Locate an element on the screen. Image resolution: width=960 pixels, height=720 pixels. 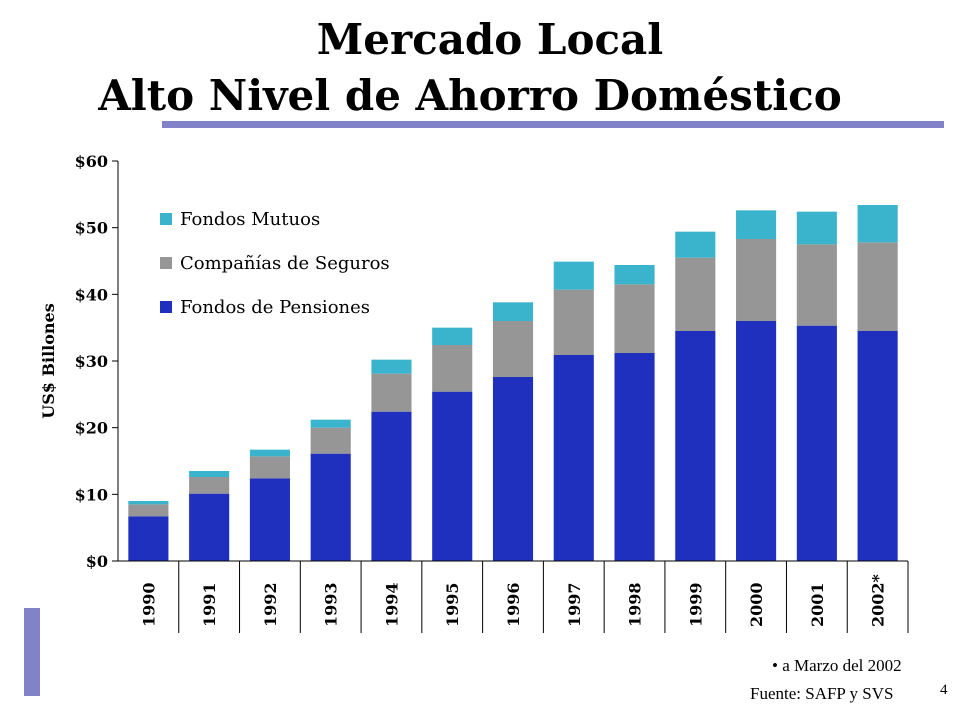
source-note: Fuente: SAFP y SVS is located at coordinates (822, 693).